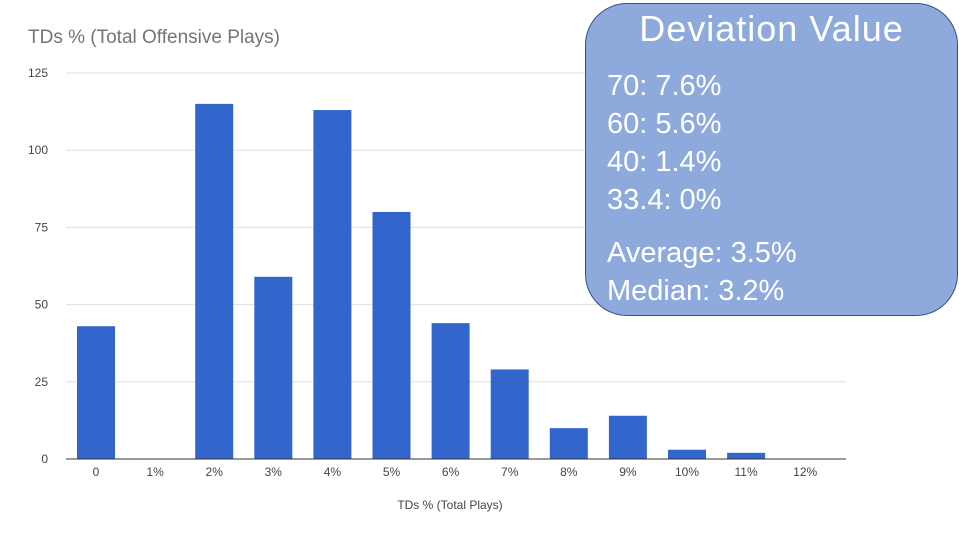 The width and height of the screenshot is (959, 540). What do you see at coordinates (38, 150) in the screenshot?
I see `y-tick-label: 100` at bounding box center [38, 150].